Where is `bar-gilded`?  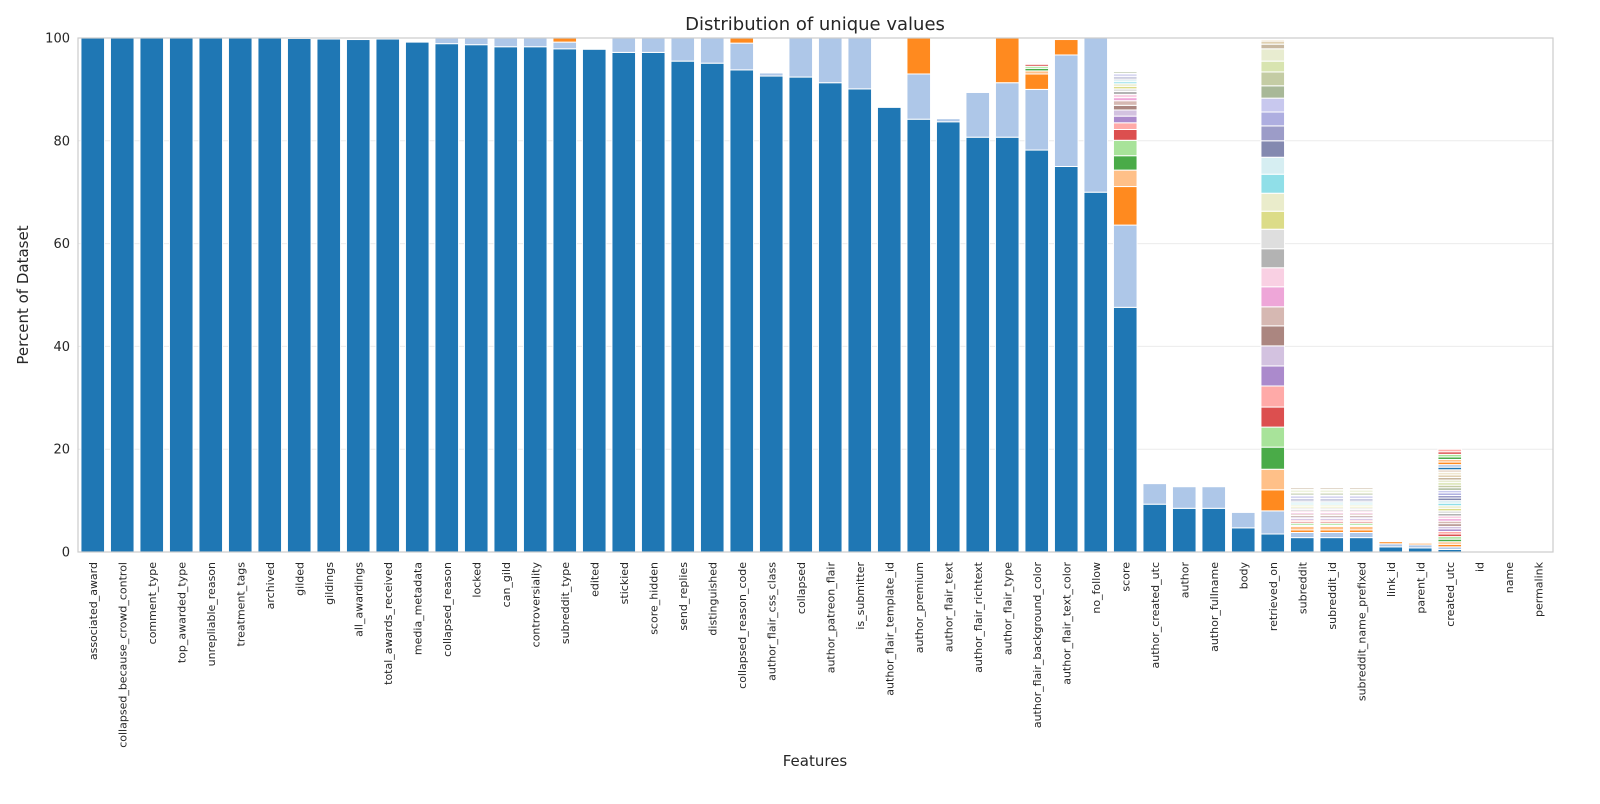
bar-gilded is located at coordinates (299, 295).